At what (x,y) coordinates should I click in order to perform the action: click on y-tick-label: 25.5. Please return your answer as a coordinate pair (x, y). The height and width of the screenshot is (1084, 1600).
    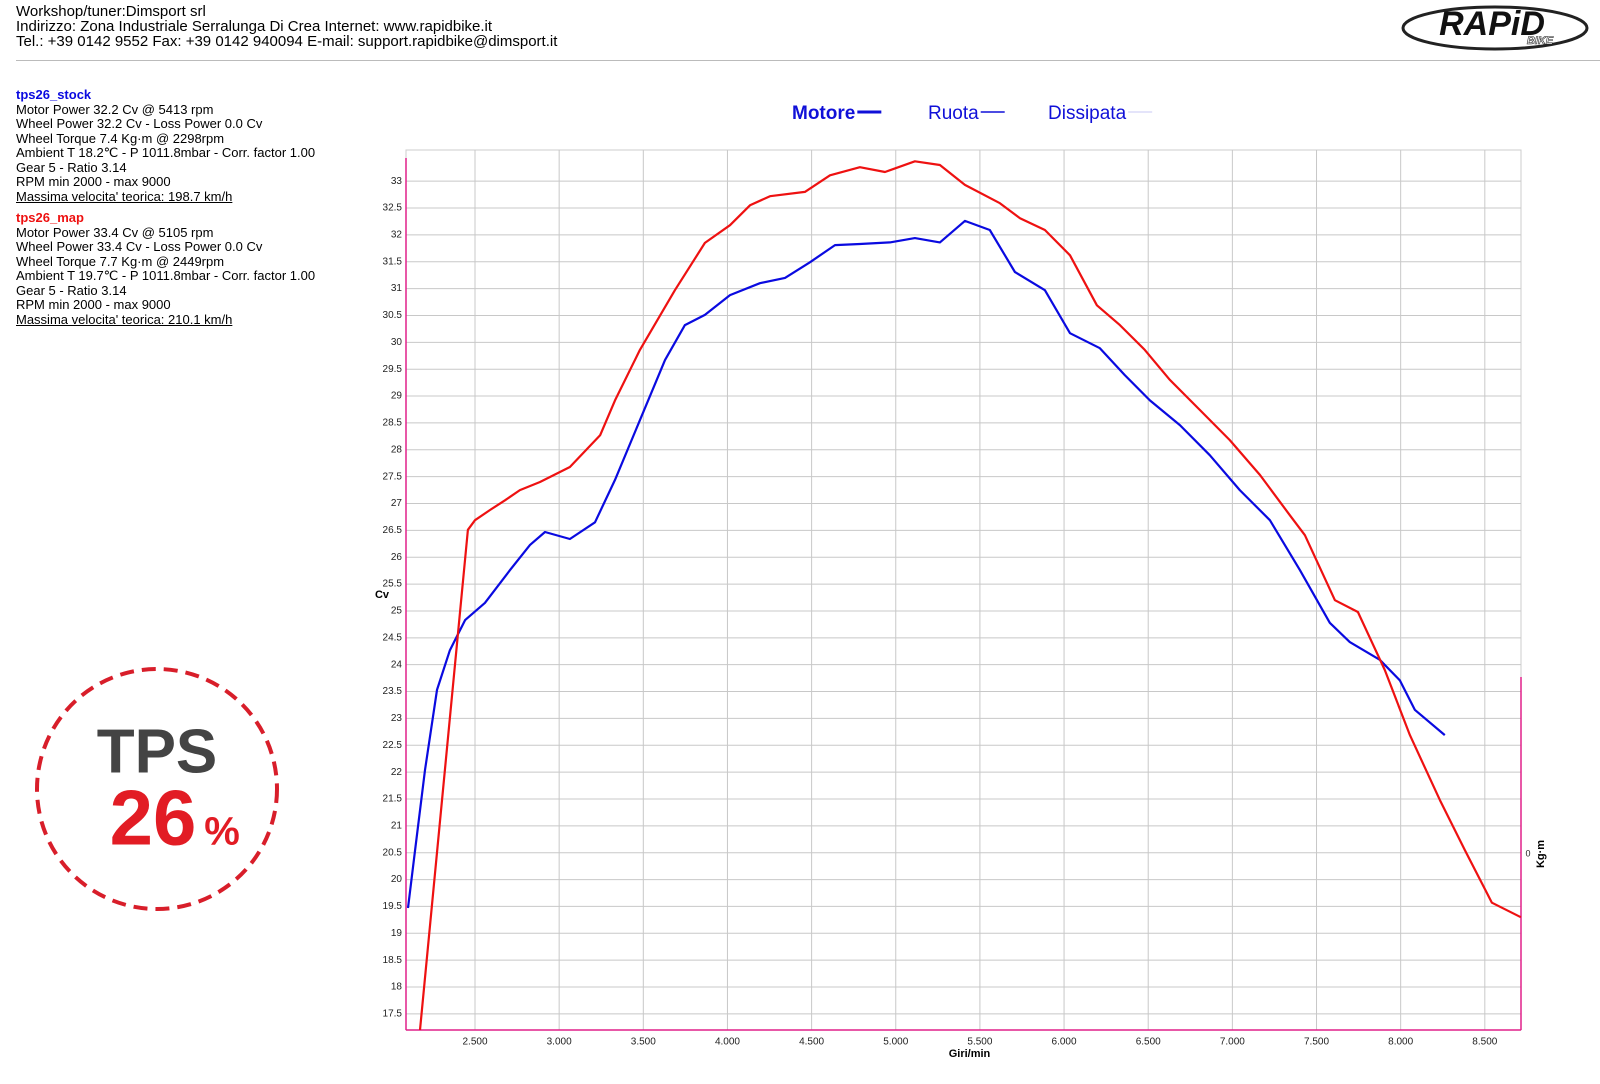
    Looking at the image, I should click on (393, 584).